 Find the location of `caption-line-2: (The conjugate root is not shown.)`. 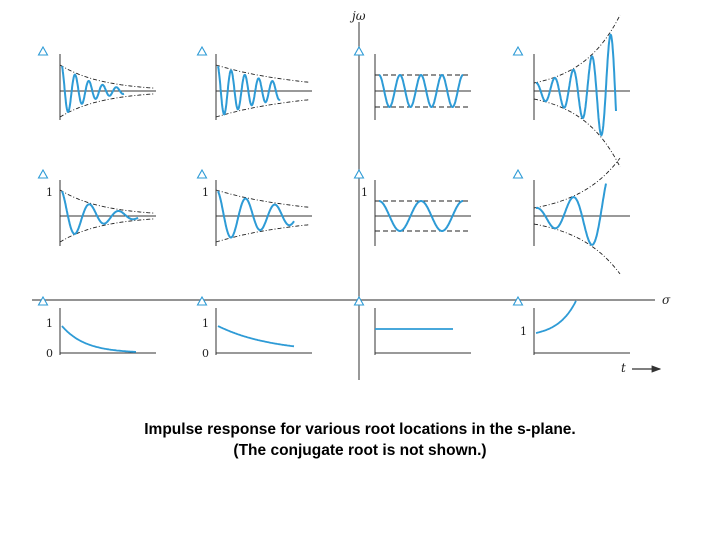

caption-line-2: (The conjugate root is not shown.) is located at coordinates (360, 450).